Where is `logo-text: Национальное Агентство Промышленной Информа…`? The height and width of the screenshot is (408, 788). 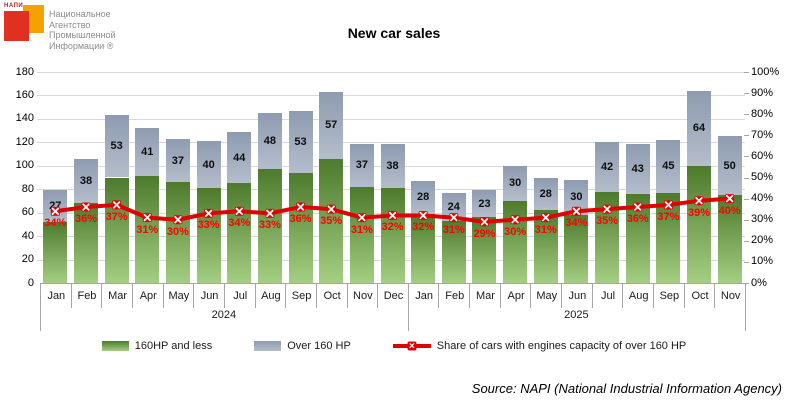
logo-text: Национальное Агентство Промышленной Информа… is located at coordinates (82, 30).